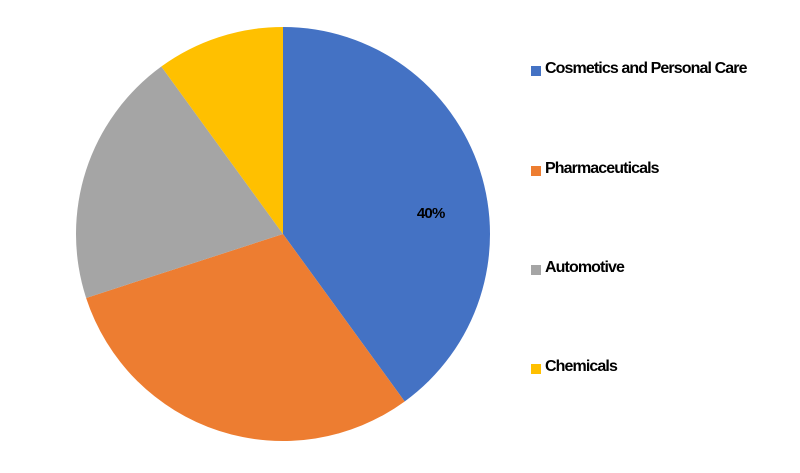 The width and height of the screenshot is (800, 473). I want to click on legend-label: Automotive, so click(585, 267).